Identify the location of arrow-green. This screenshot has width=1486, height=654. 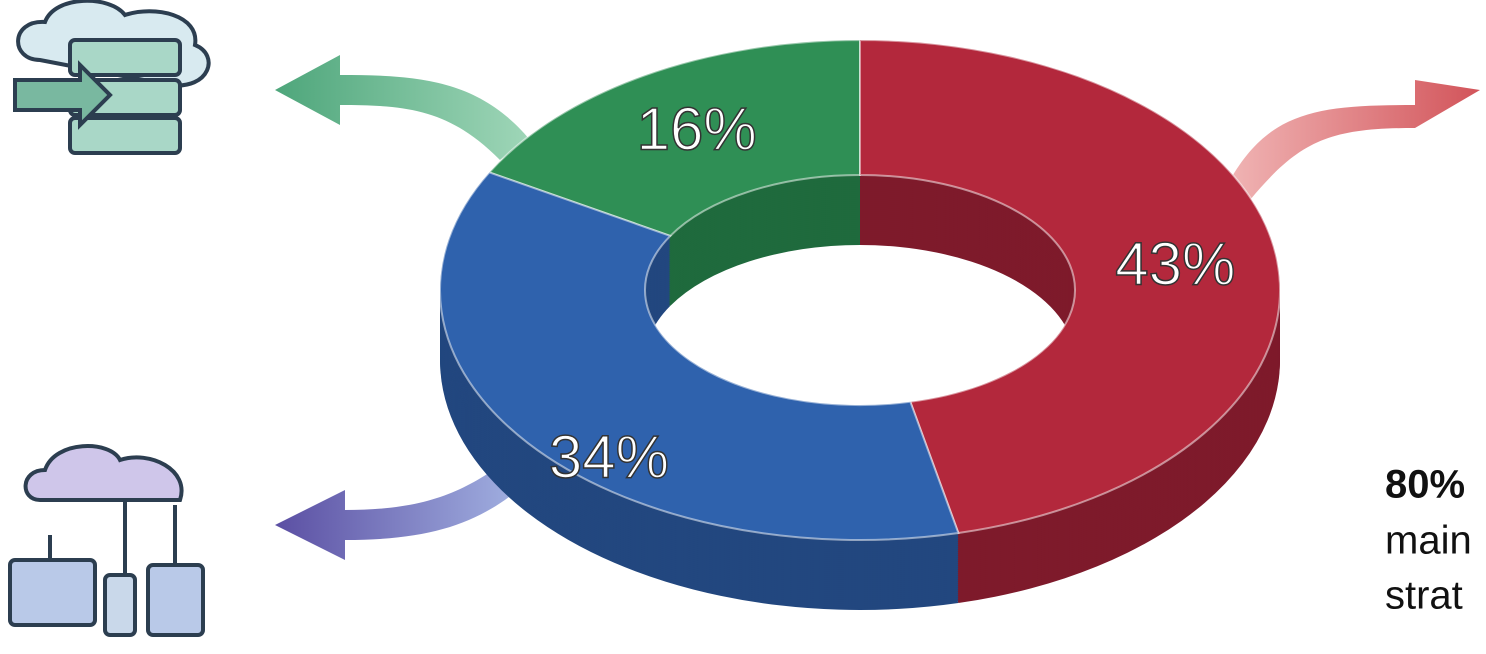
(402, 107).